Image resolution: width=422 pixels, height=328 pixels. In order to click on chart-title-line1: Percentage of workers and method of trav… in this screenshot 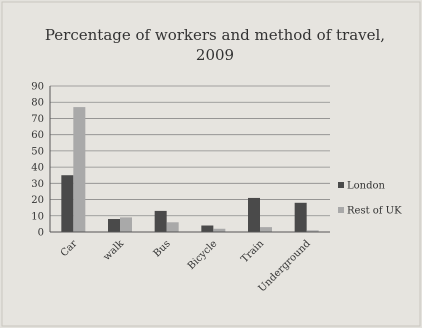, I will do `click(215, 35)`.